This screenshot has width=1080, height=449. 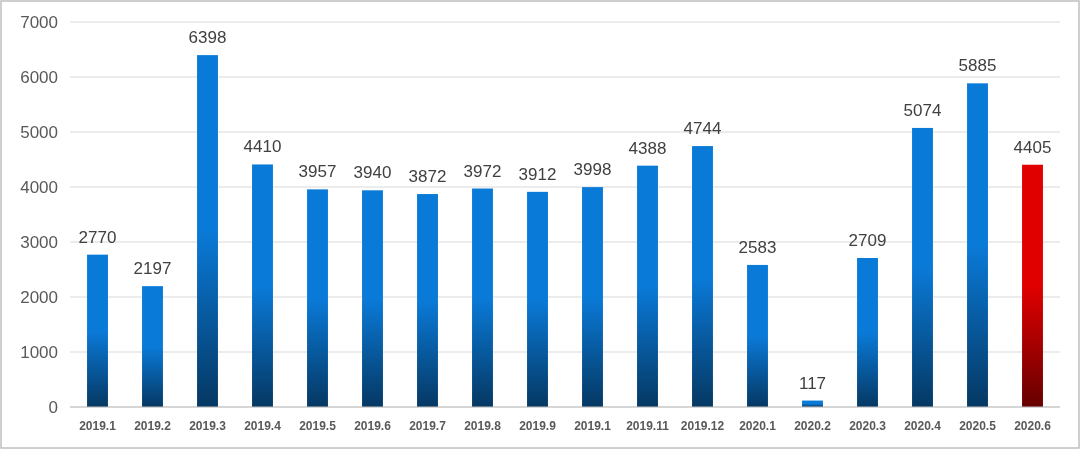 What do you see at coordinates (592, 170) in the screenshot?
I see `data-label: 3998` at bounding box center [592, 170].